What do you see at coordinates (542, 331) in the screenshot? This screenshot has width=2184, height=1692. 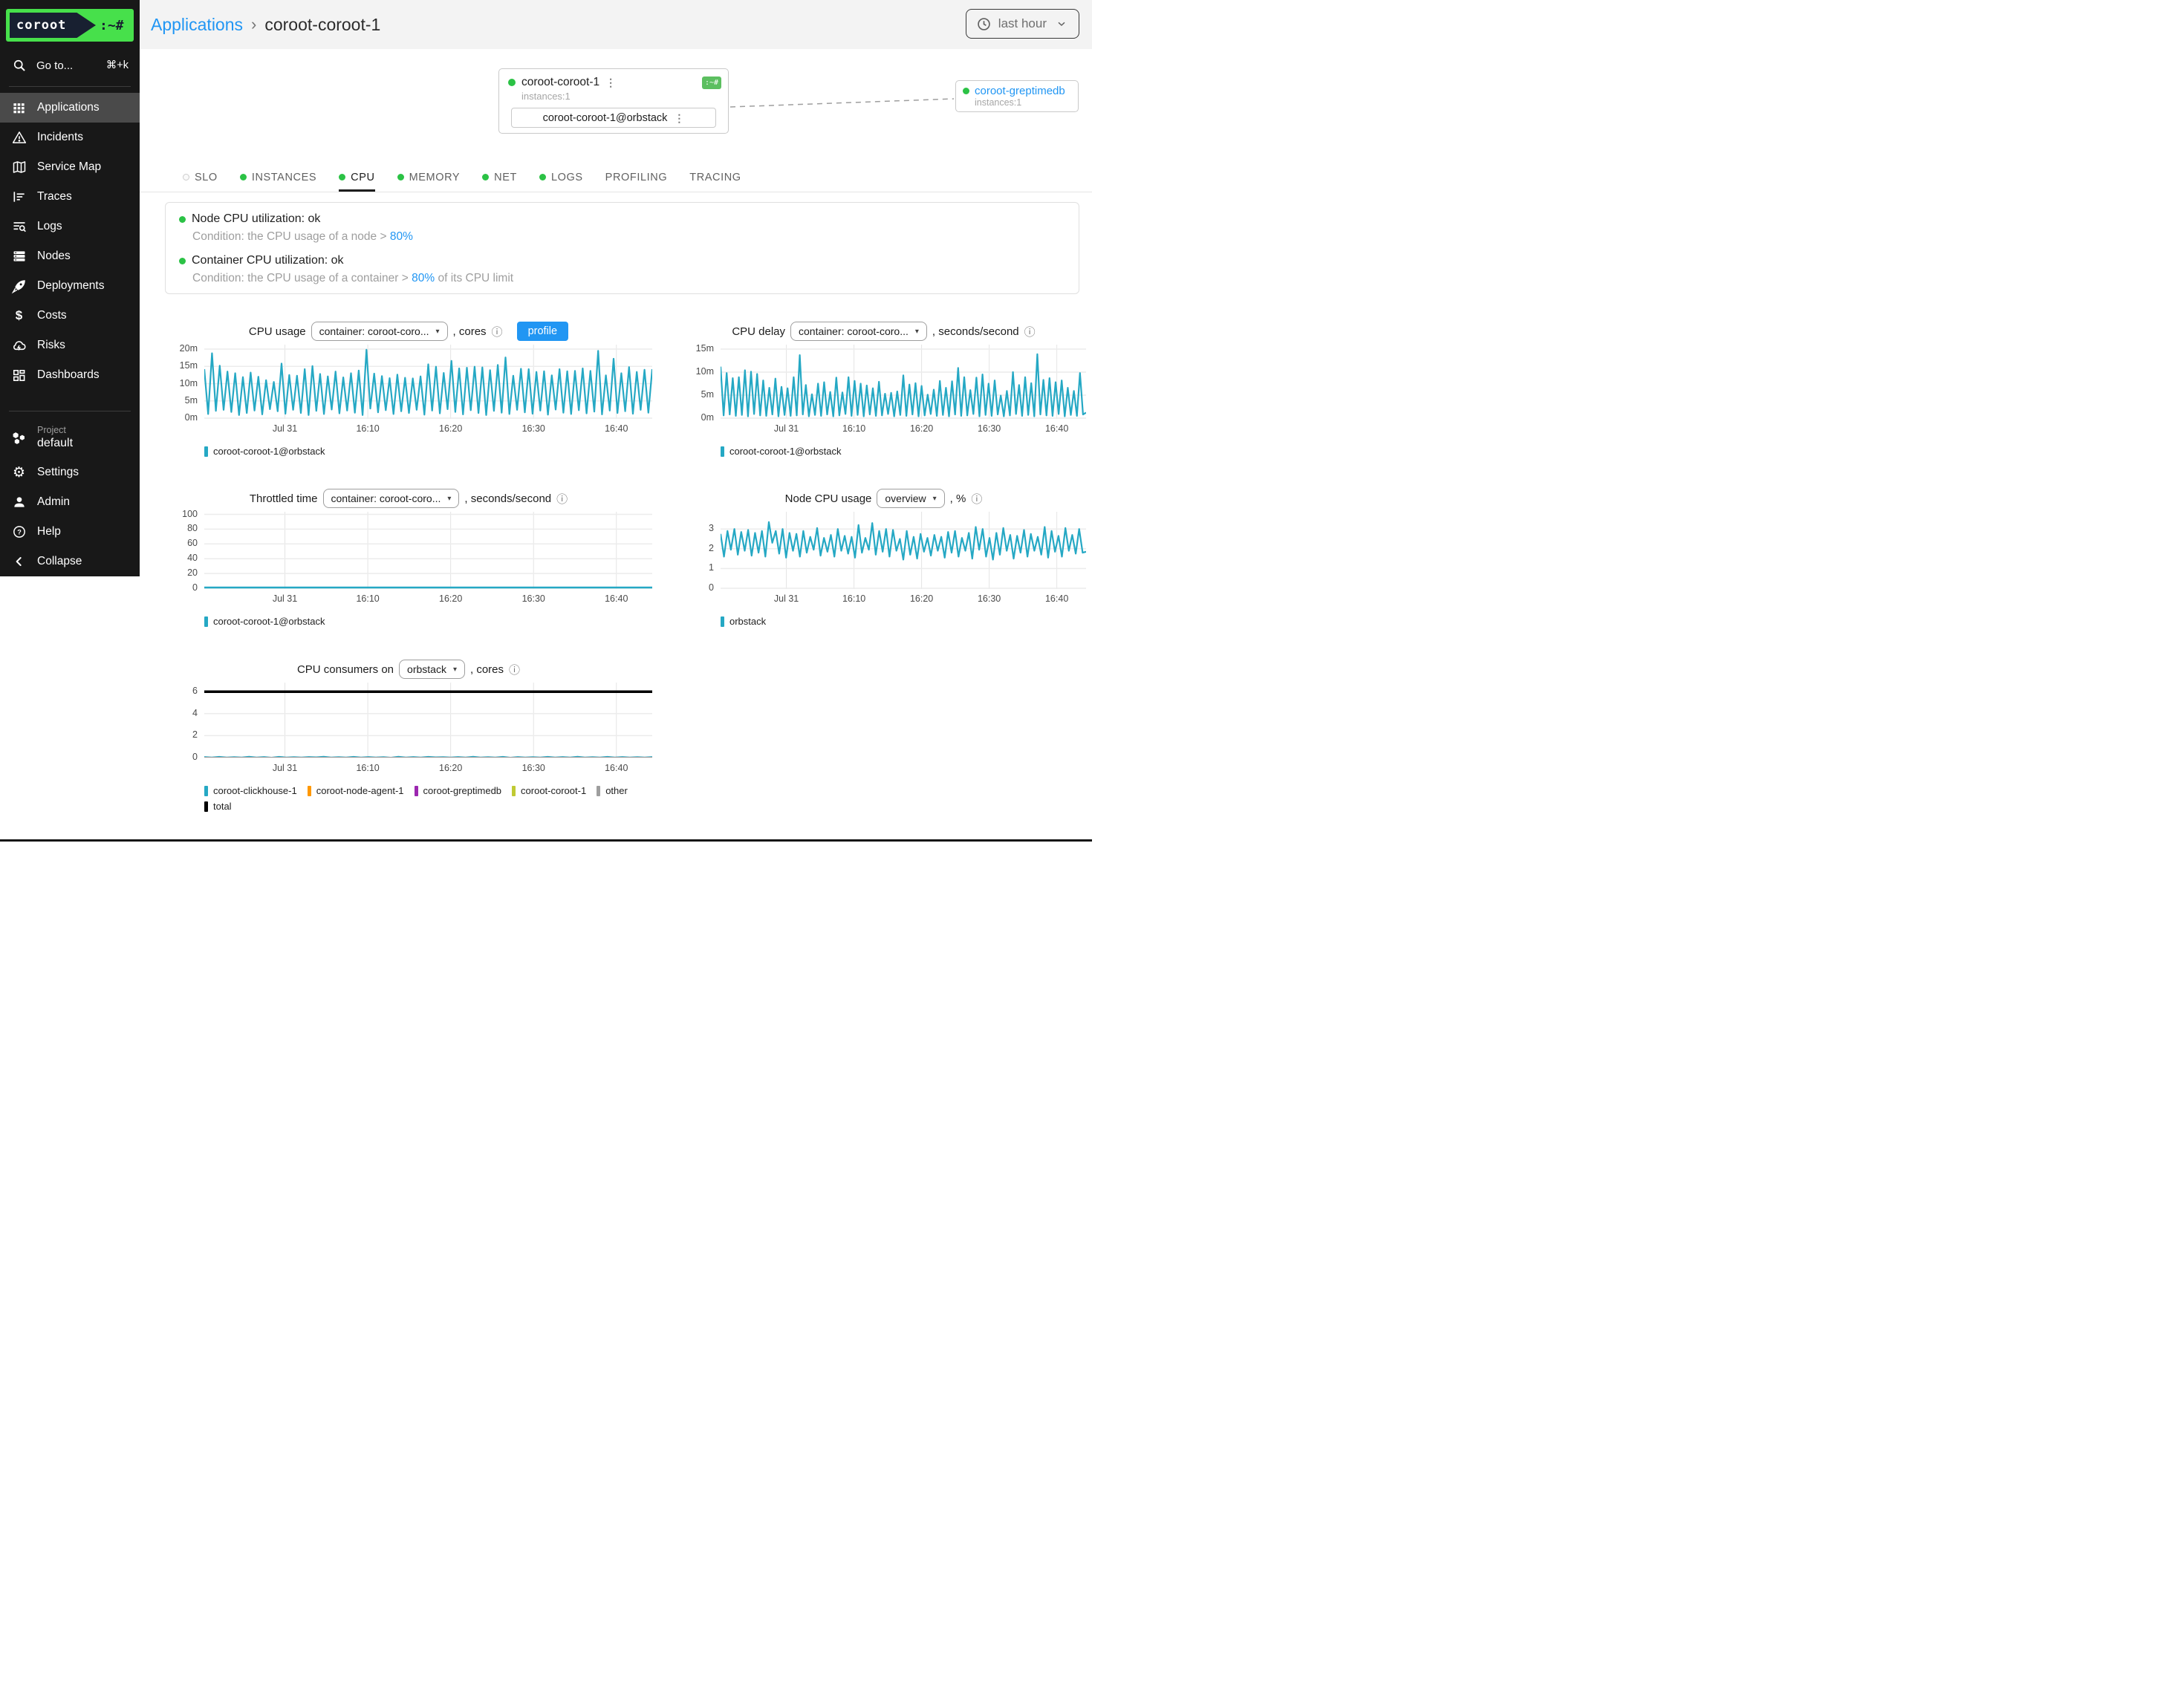 I see `profile-button: profile` at bounding box center [542, 331].